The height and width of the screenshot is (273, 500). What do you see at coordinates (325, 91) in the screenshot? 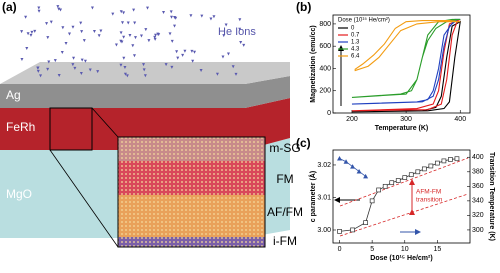
I see `y-tick-label: 200` at bounding box center [325, 91].